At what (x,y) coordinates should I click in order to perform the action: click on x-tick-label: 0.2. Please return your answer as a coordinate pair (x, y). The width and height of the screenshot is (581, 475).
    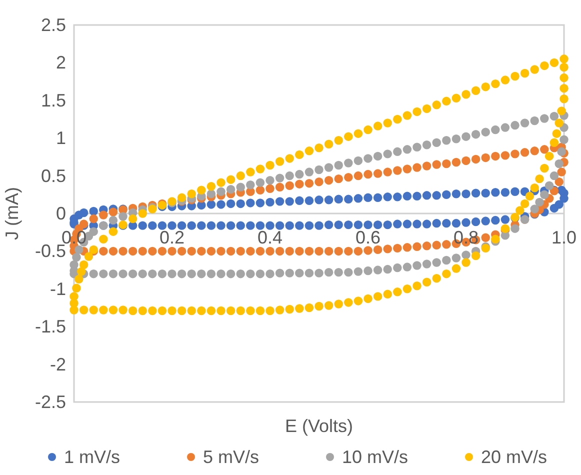
    Looking at the image, I should click on (172, 238).